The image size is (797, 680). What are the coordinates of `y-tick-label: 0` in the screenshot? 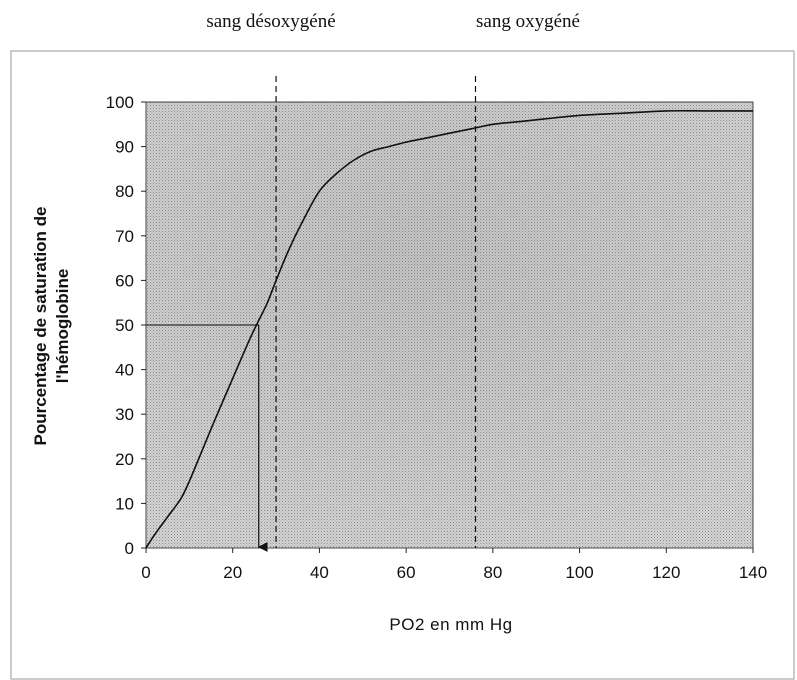 It's located at (129, 548).